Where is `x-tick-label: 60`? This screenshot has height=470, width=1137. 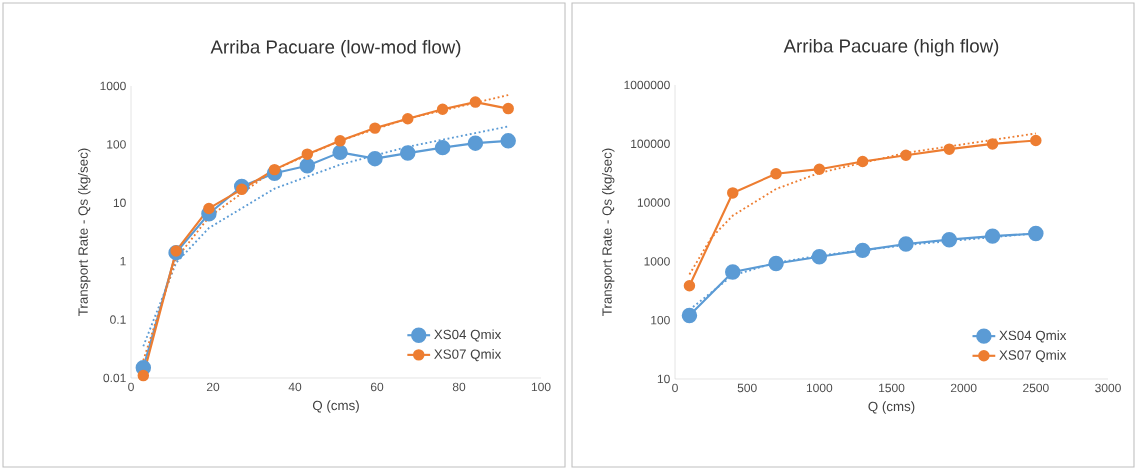
x-tick-label: 60 is located at coordinates (377, 387).